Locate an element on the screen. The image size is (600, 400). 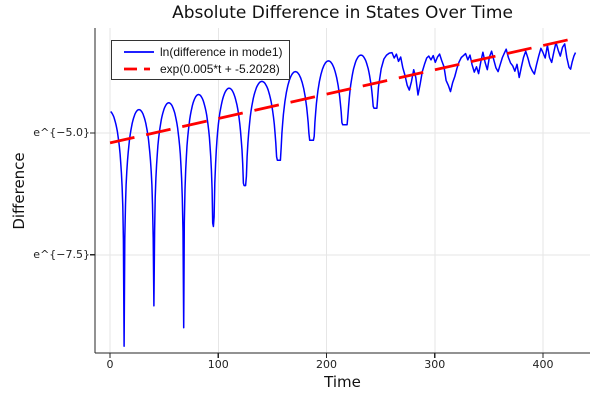
y-tick-label: e^{−5.0} is located at coordinates (61, 132).